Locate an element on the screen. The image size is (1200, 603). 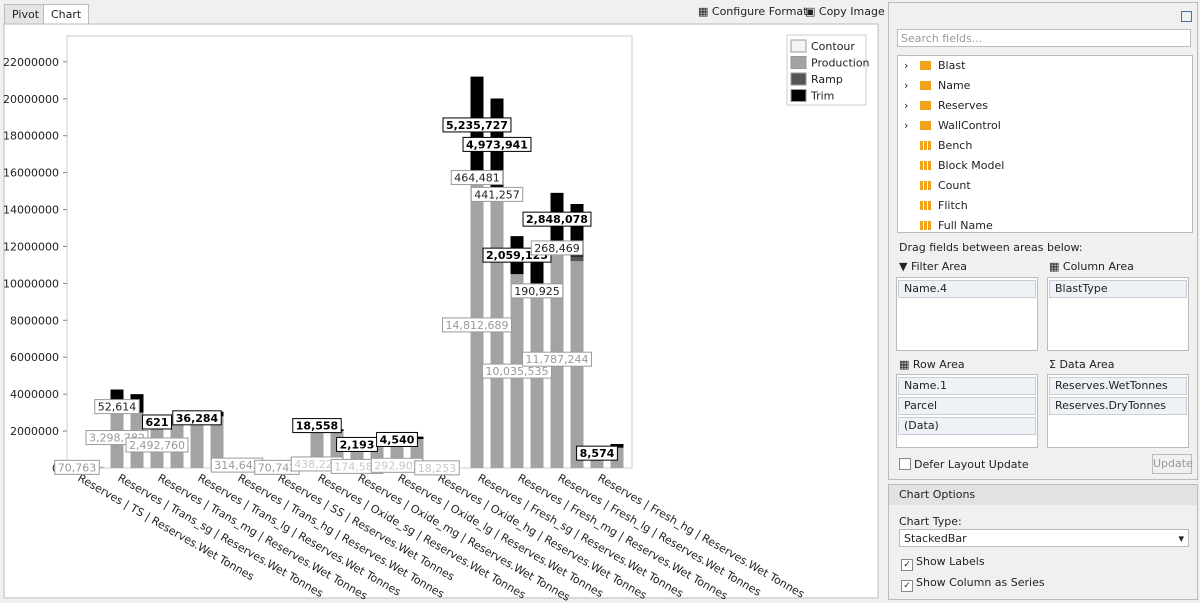
data-label-text: 10,035,535 is located at coordinates (517, 371).